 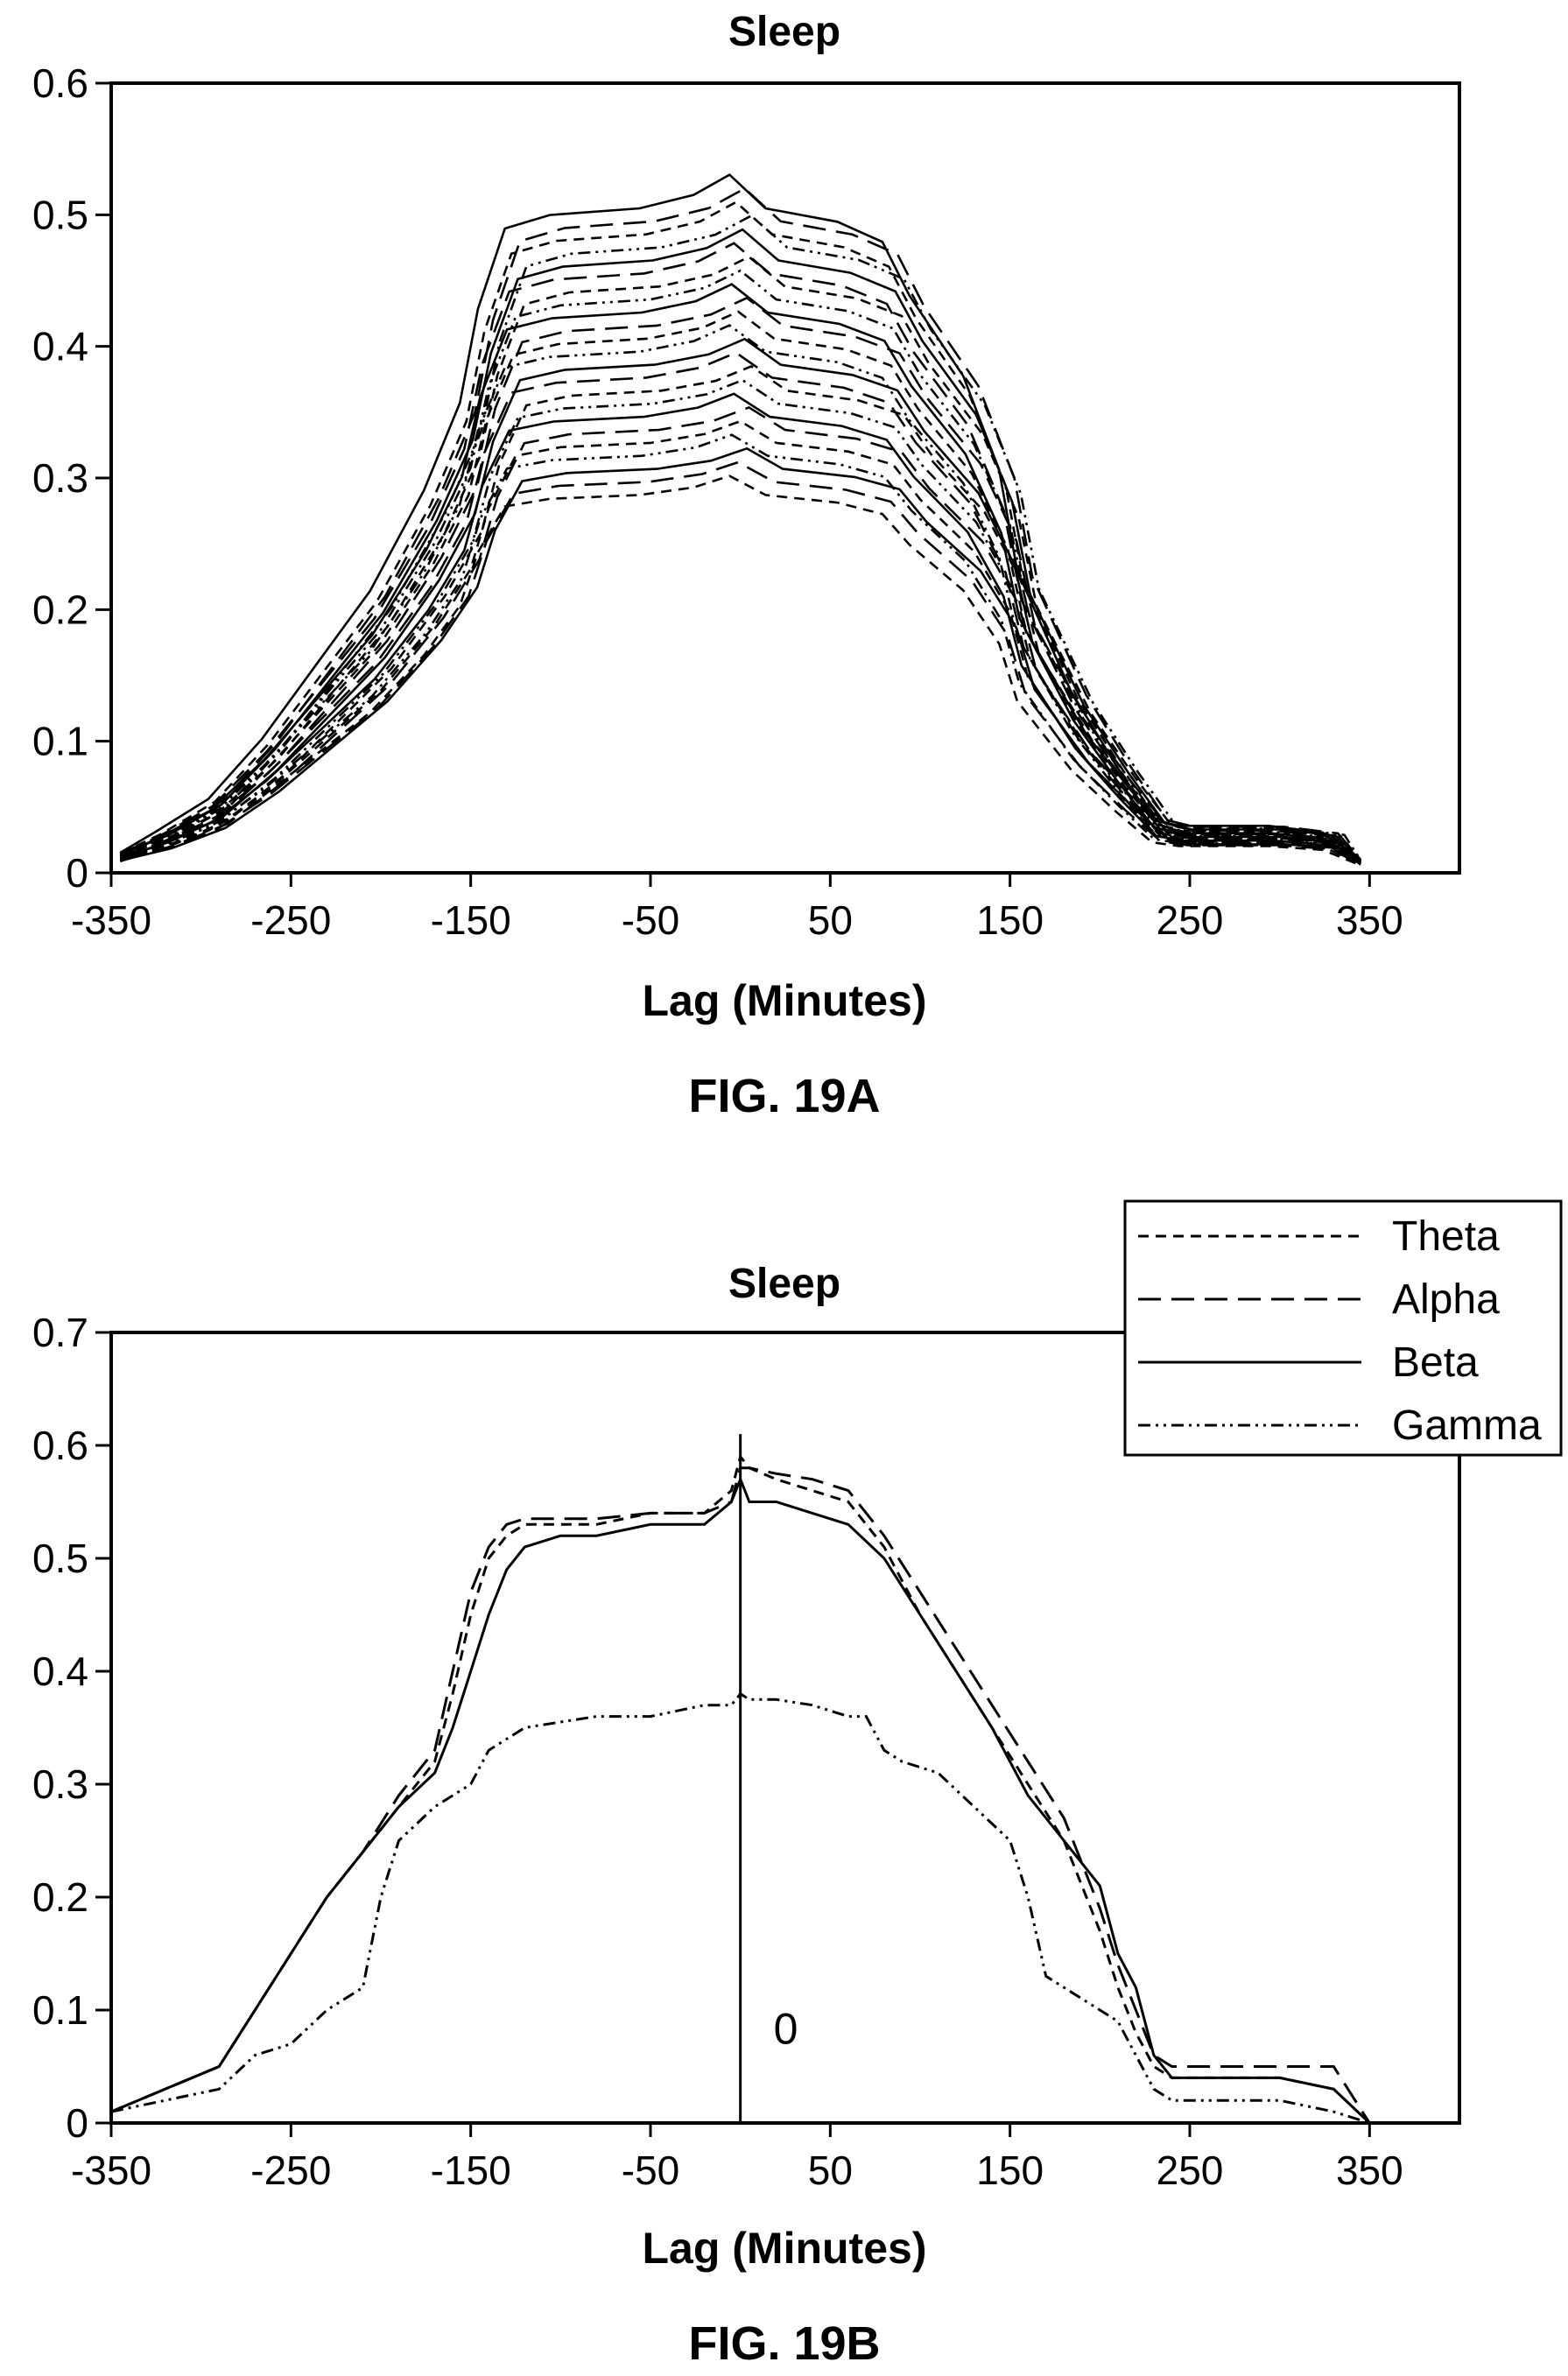 I want to click on y-tick-label: 0.7, so click(x=60, y=1332).